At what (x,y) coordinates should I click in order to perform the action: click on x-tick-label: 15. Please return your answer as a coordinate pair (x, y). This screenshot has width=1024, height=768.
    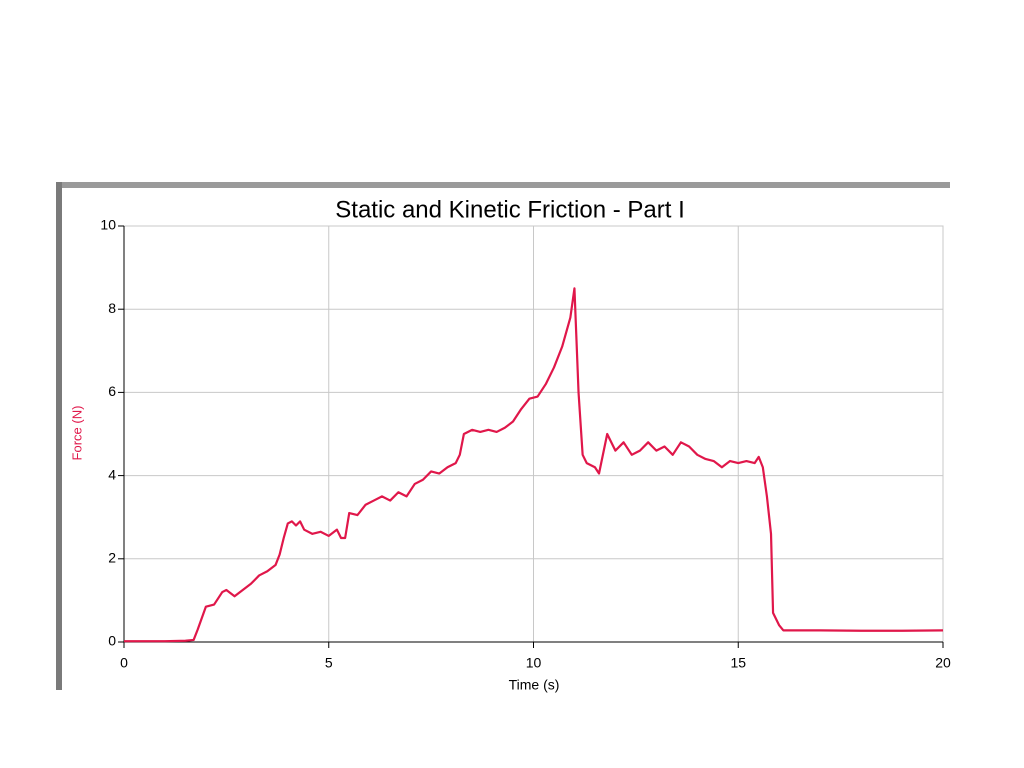
    Looking at the image, I should click on (738, 663).